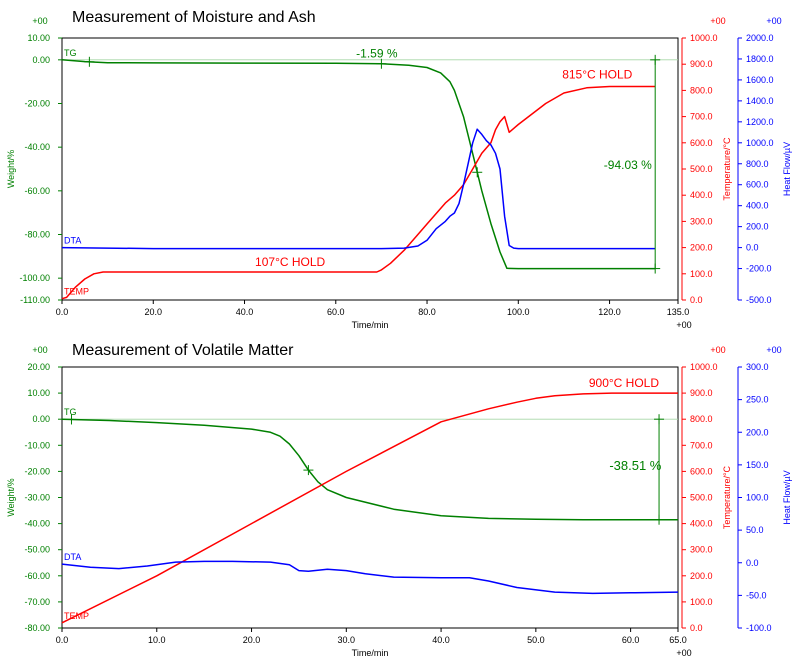 This screenshot has width=800, height=665. What do you see at coordinates (759, 269) in the screenshot?
I see `heatflow-tick-label: -200.0` at bounding box center [759, 269].